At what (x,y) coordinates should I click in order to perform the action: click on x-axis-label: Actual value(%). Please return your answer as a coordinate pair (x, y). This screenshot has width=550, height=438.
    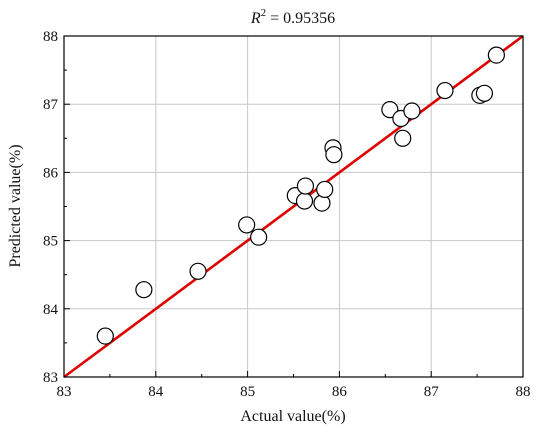
    Looking at the image, I should click on (292, 416).